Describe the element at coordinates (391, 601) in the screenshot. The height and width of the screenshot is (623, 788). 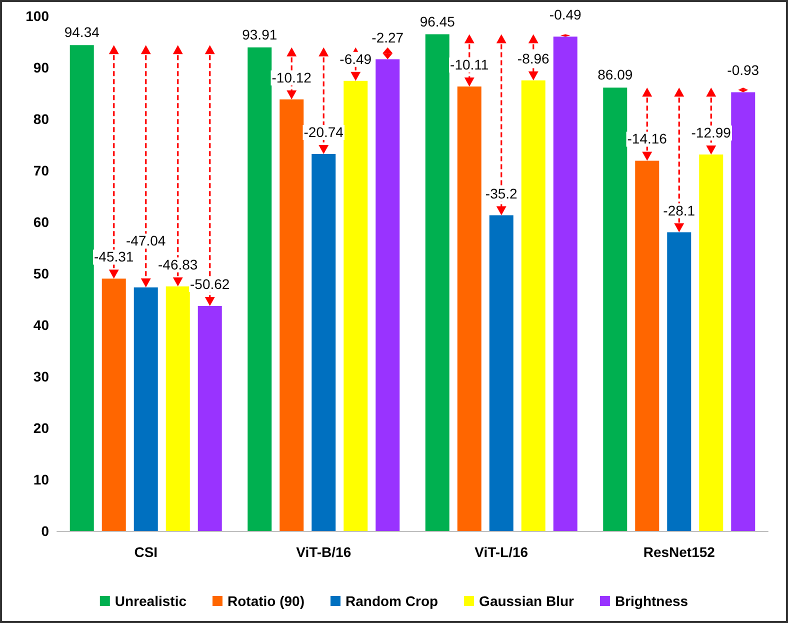
I see `legend-label: Random Crop` at that location.